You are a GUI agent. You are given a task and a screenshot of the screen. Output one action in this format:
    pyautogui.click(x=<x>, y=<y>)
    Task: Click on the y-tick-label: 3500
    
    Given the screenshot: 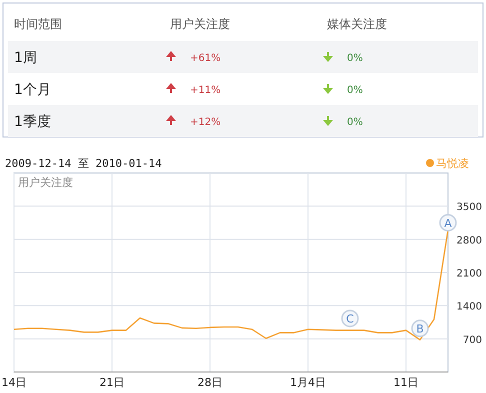 What is the action you would take?
    pyautogui.click(x=469, y=208)
    